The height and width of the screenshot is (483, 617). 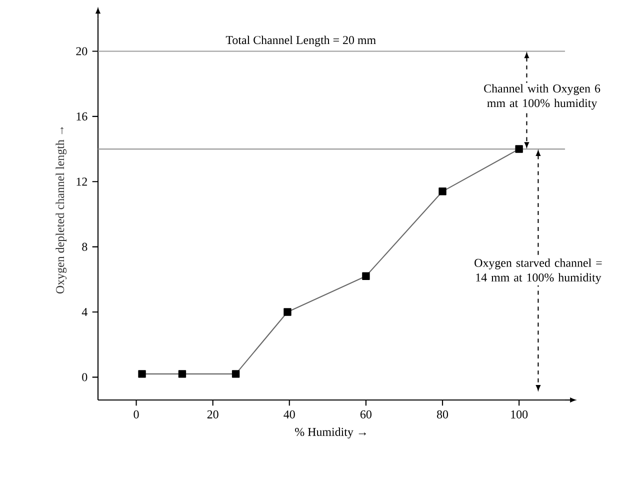 I want to click on x-tick-label: 0, so click(x=136, y=414).